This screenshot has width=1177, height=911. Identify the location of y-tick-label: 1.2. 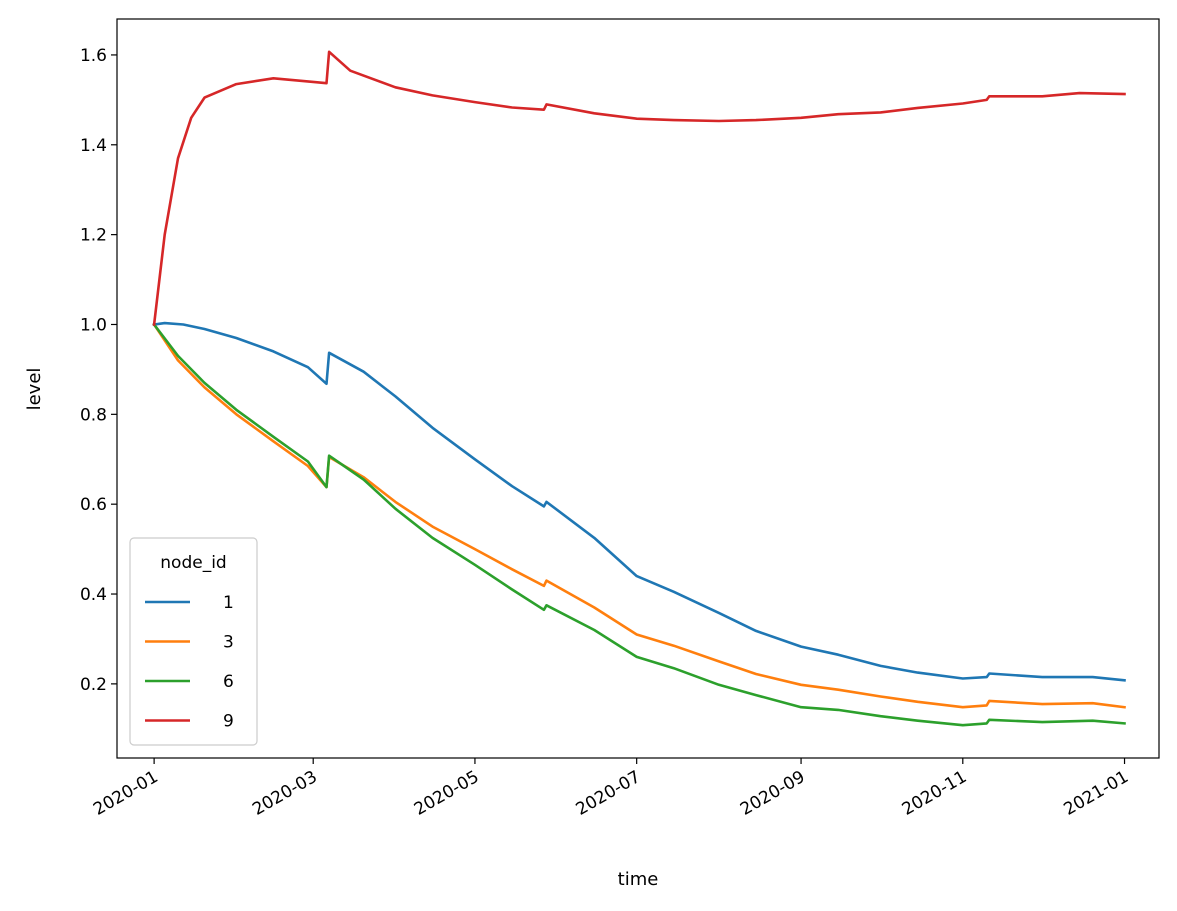
(93, 236).